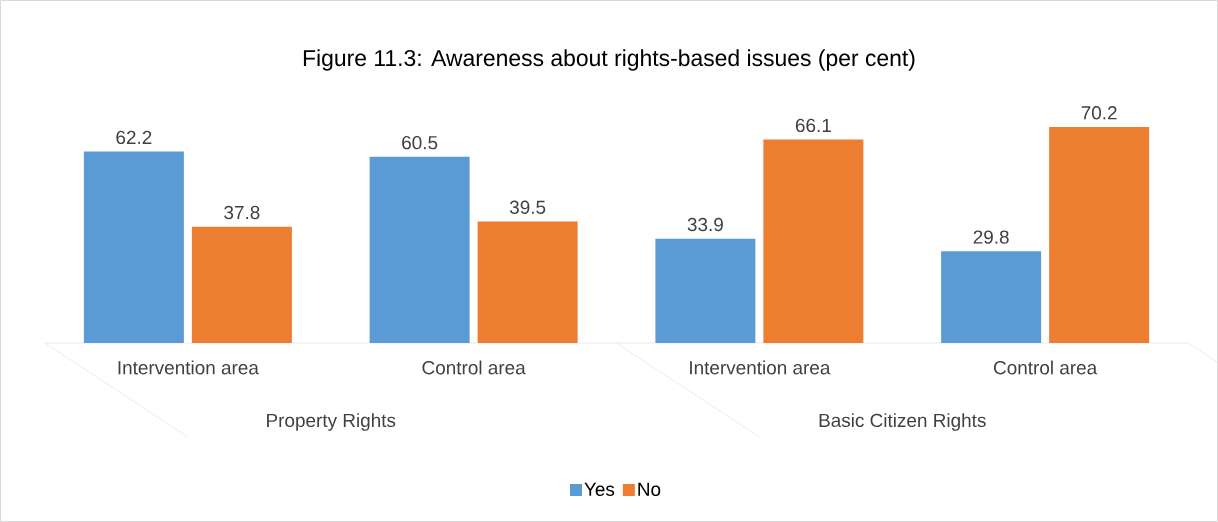 The width and height of the screenshot is (1218, 522). What do you see at coordinates (813, 125) in the screenshot?
I see `data-label: 66.1` at bounding box center [813, 125].